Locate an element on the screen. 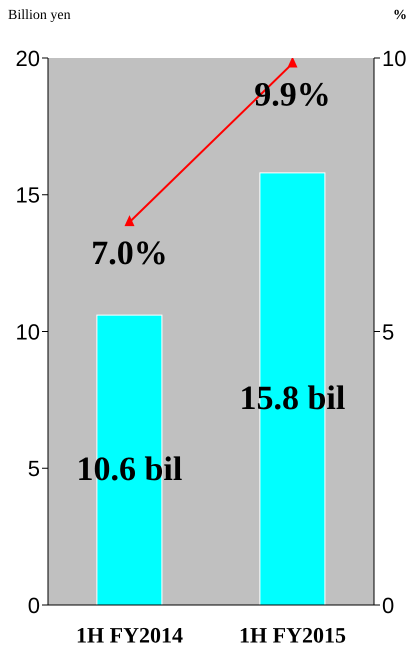  data-label: 7.0% is located at coordinates (129, 253).